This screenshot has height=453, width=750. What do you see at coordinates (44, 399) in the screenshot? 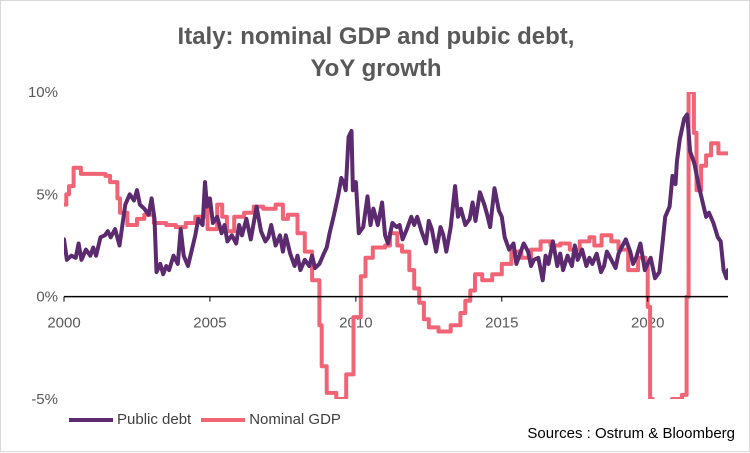
I see `y-tick-label: -5%` at bounding box center [44, 399].